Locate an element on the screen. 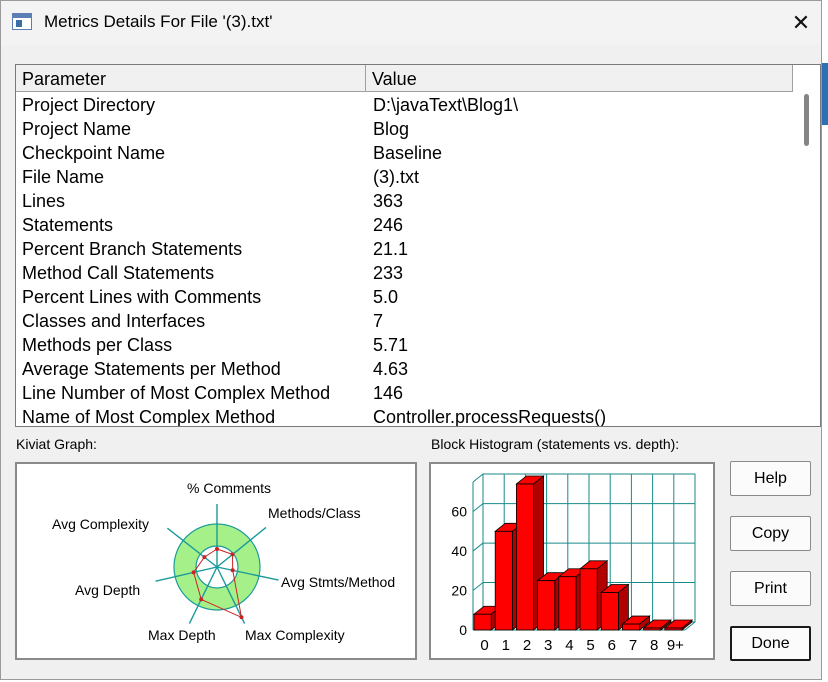  table-row: Percent Branch Statements 21.1 is located at coordinates (404, 249).